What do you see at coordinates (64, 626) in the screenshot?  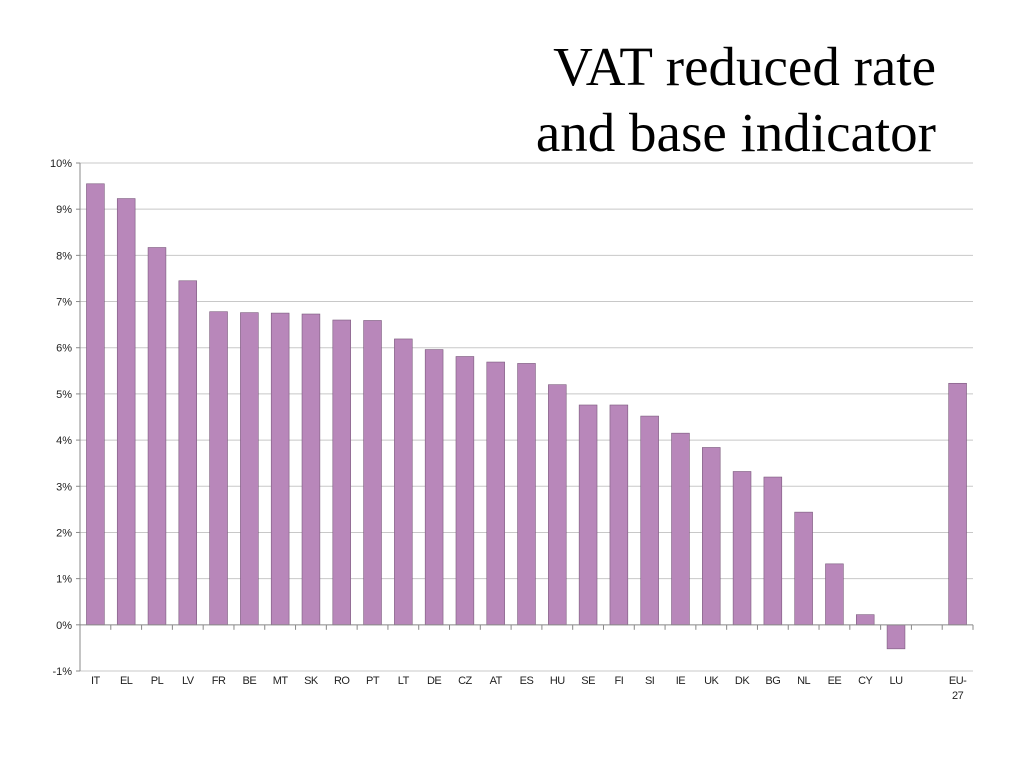 I see `y-tick-label: 0%` at bounding box center [64, 626].